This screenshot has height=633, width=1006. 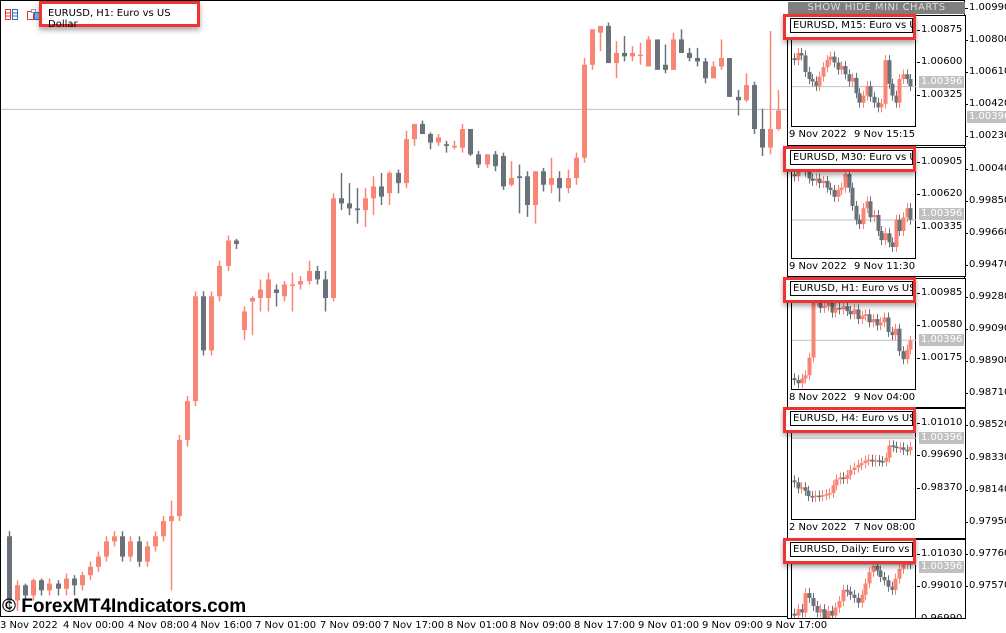 What do you see at coordinates (818, 397) in the screenshot?
I see `mini-date-label: 8 Nov 2022` at bounding box center [818, 397].